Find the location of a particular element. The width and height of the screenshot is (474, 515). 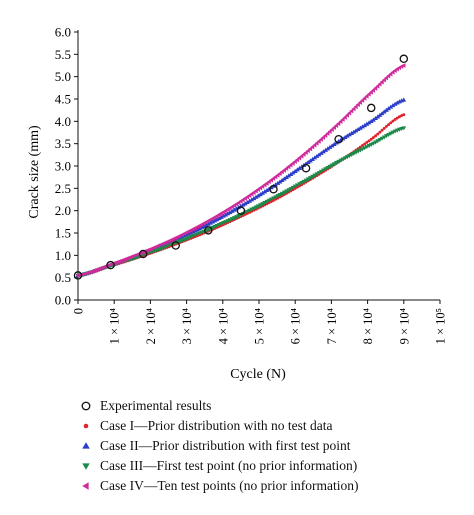

x-axis-label: Cycle (N) is located at coordinates (258, 374).